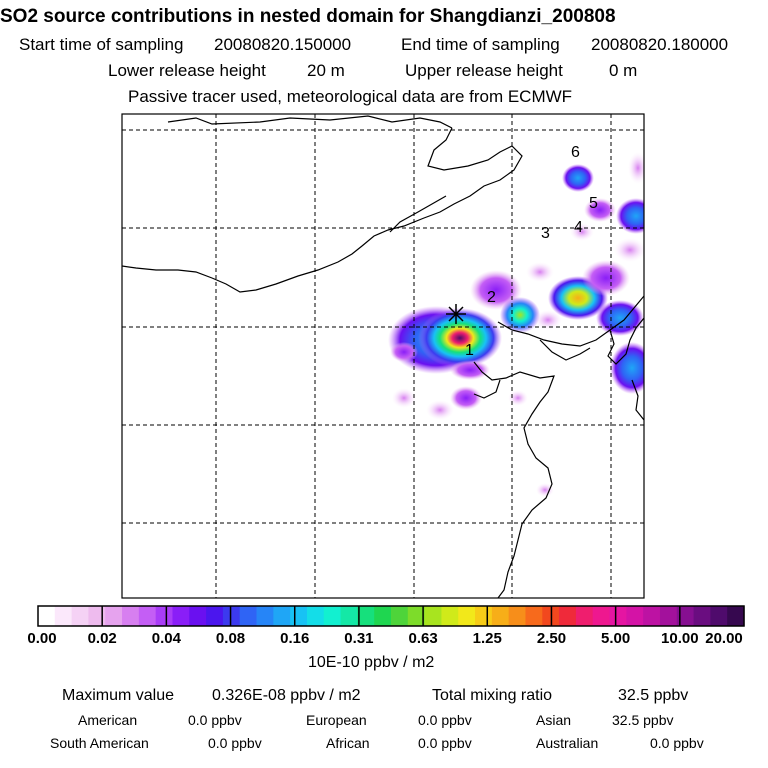 The image size is (768, 768). What do you see at coordinates (286, 695) in the screenshot?
I see `max-value: 0.326E-08 ppbv / m2` at bounding box center [286, 695].